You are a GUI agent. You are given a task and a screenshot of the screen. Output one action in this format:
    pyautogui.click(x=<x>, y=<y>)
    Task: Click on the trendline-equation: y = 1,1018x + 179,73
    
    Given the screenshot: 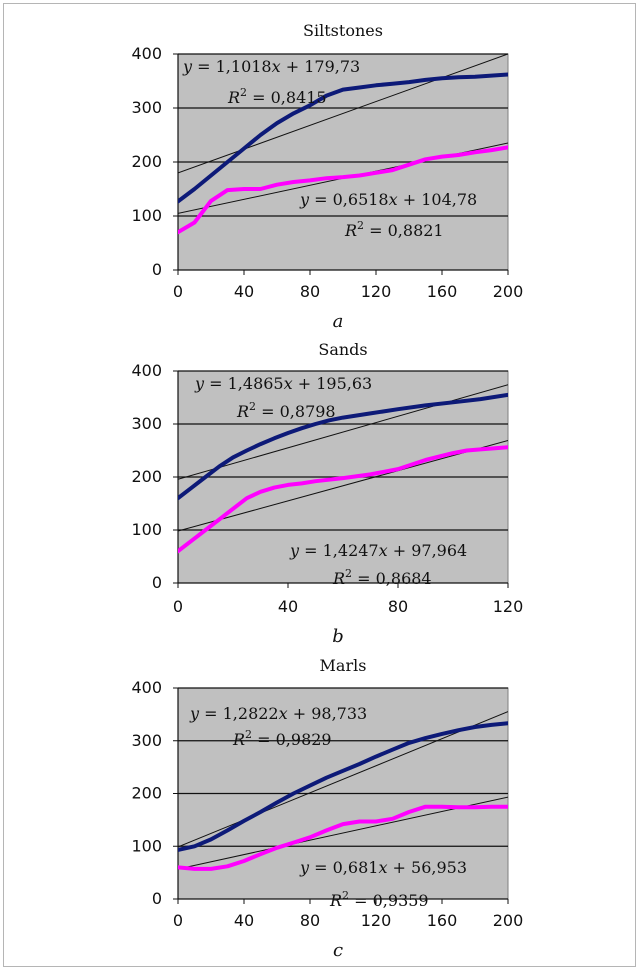 What is the action you would take?
    pyautogui.click(x=271, y=66)
    